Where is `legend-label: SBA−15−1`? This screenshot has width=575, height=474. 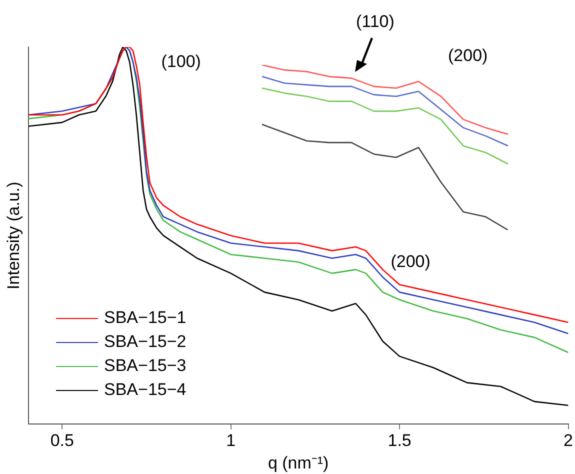 legend-label: SBA−15−1 is located at coordinates (145, 318).